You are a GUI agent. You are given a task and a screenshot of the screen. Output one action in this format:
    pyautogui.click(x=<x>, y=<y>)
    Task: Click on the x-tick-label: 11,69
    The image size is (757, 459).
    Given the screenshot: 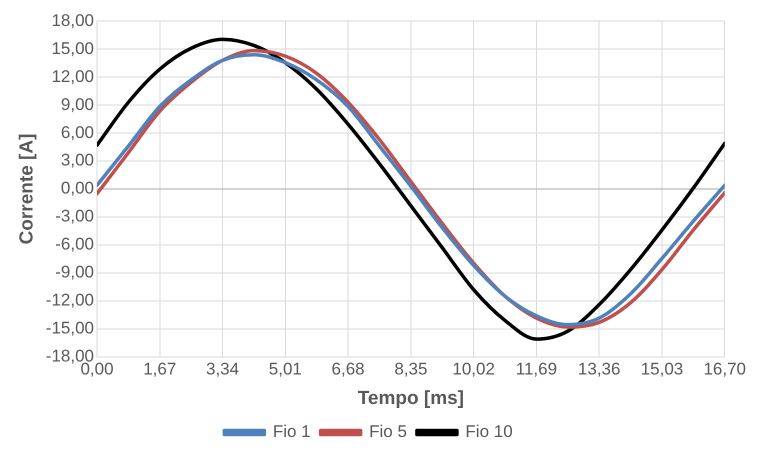 What is the action you would take?
    pyautogui.click(x=537, y=369)
    